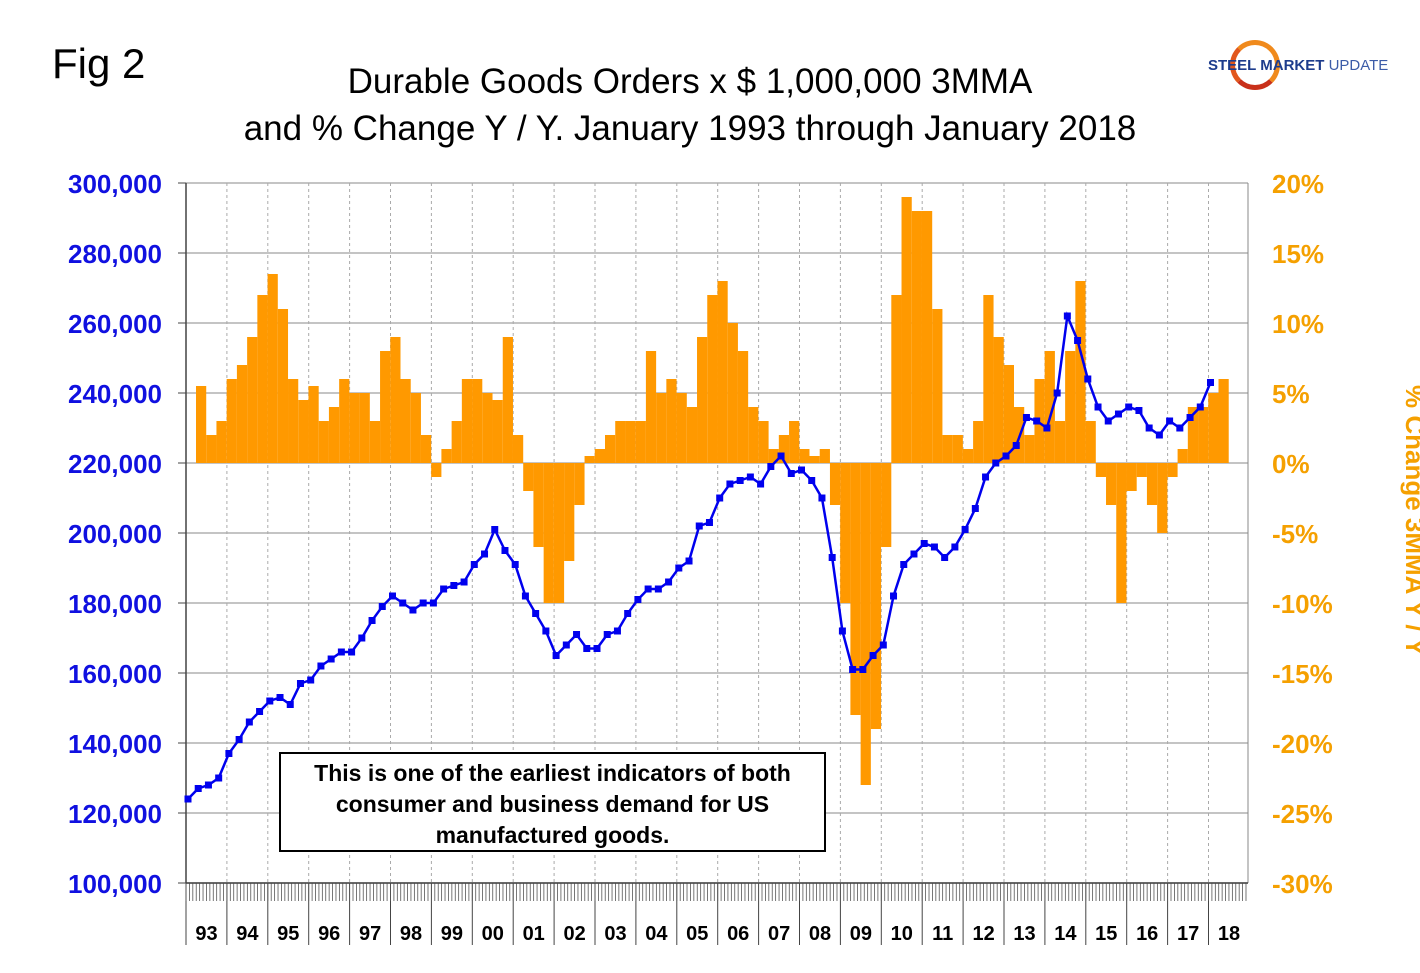 The width and height of the screenshot is (1420, 973). What do you see at coordinates (370, 934) in the screenshot?
I see `x-tick-label: 97` at bounding box center [370, 934].